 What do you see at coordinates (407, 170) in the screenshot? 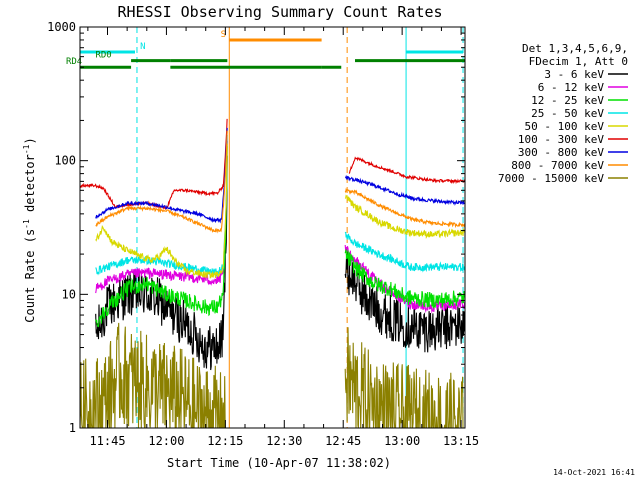
I see `series-line-100-300-kev-post` at bounding box center [407, 170].